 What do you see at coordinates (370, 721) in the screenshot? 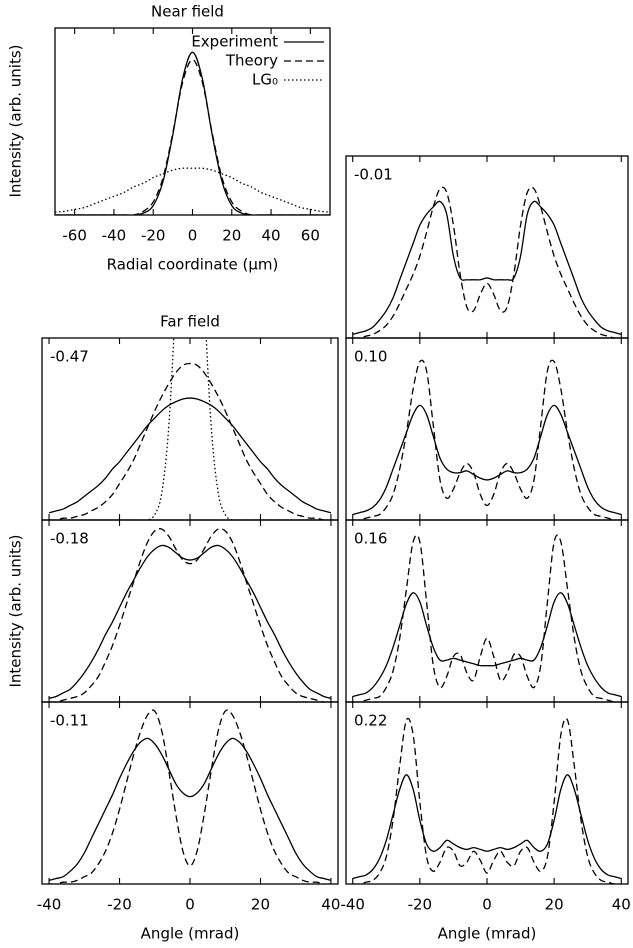
I see `panel-label: 0.22` at bounding box center [370, 721].